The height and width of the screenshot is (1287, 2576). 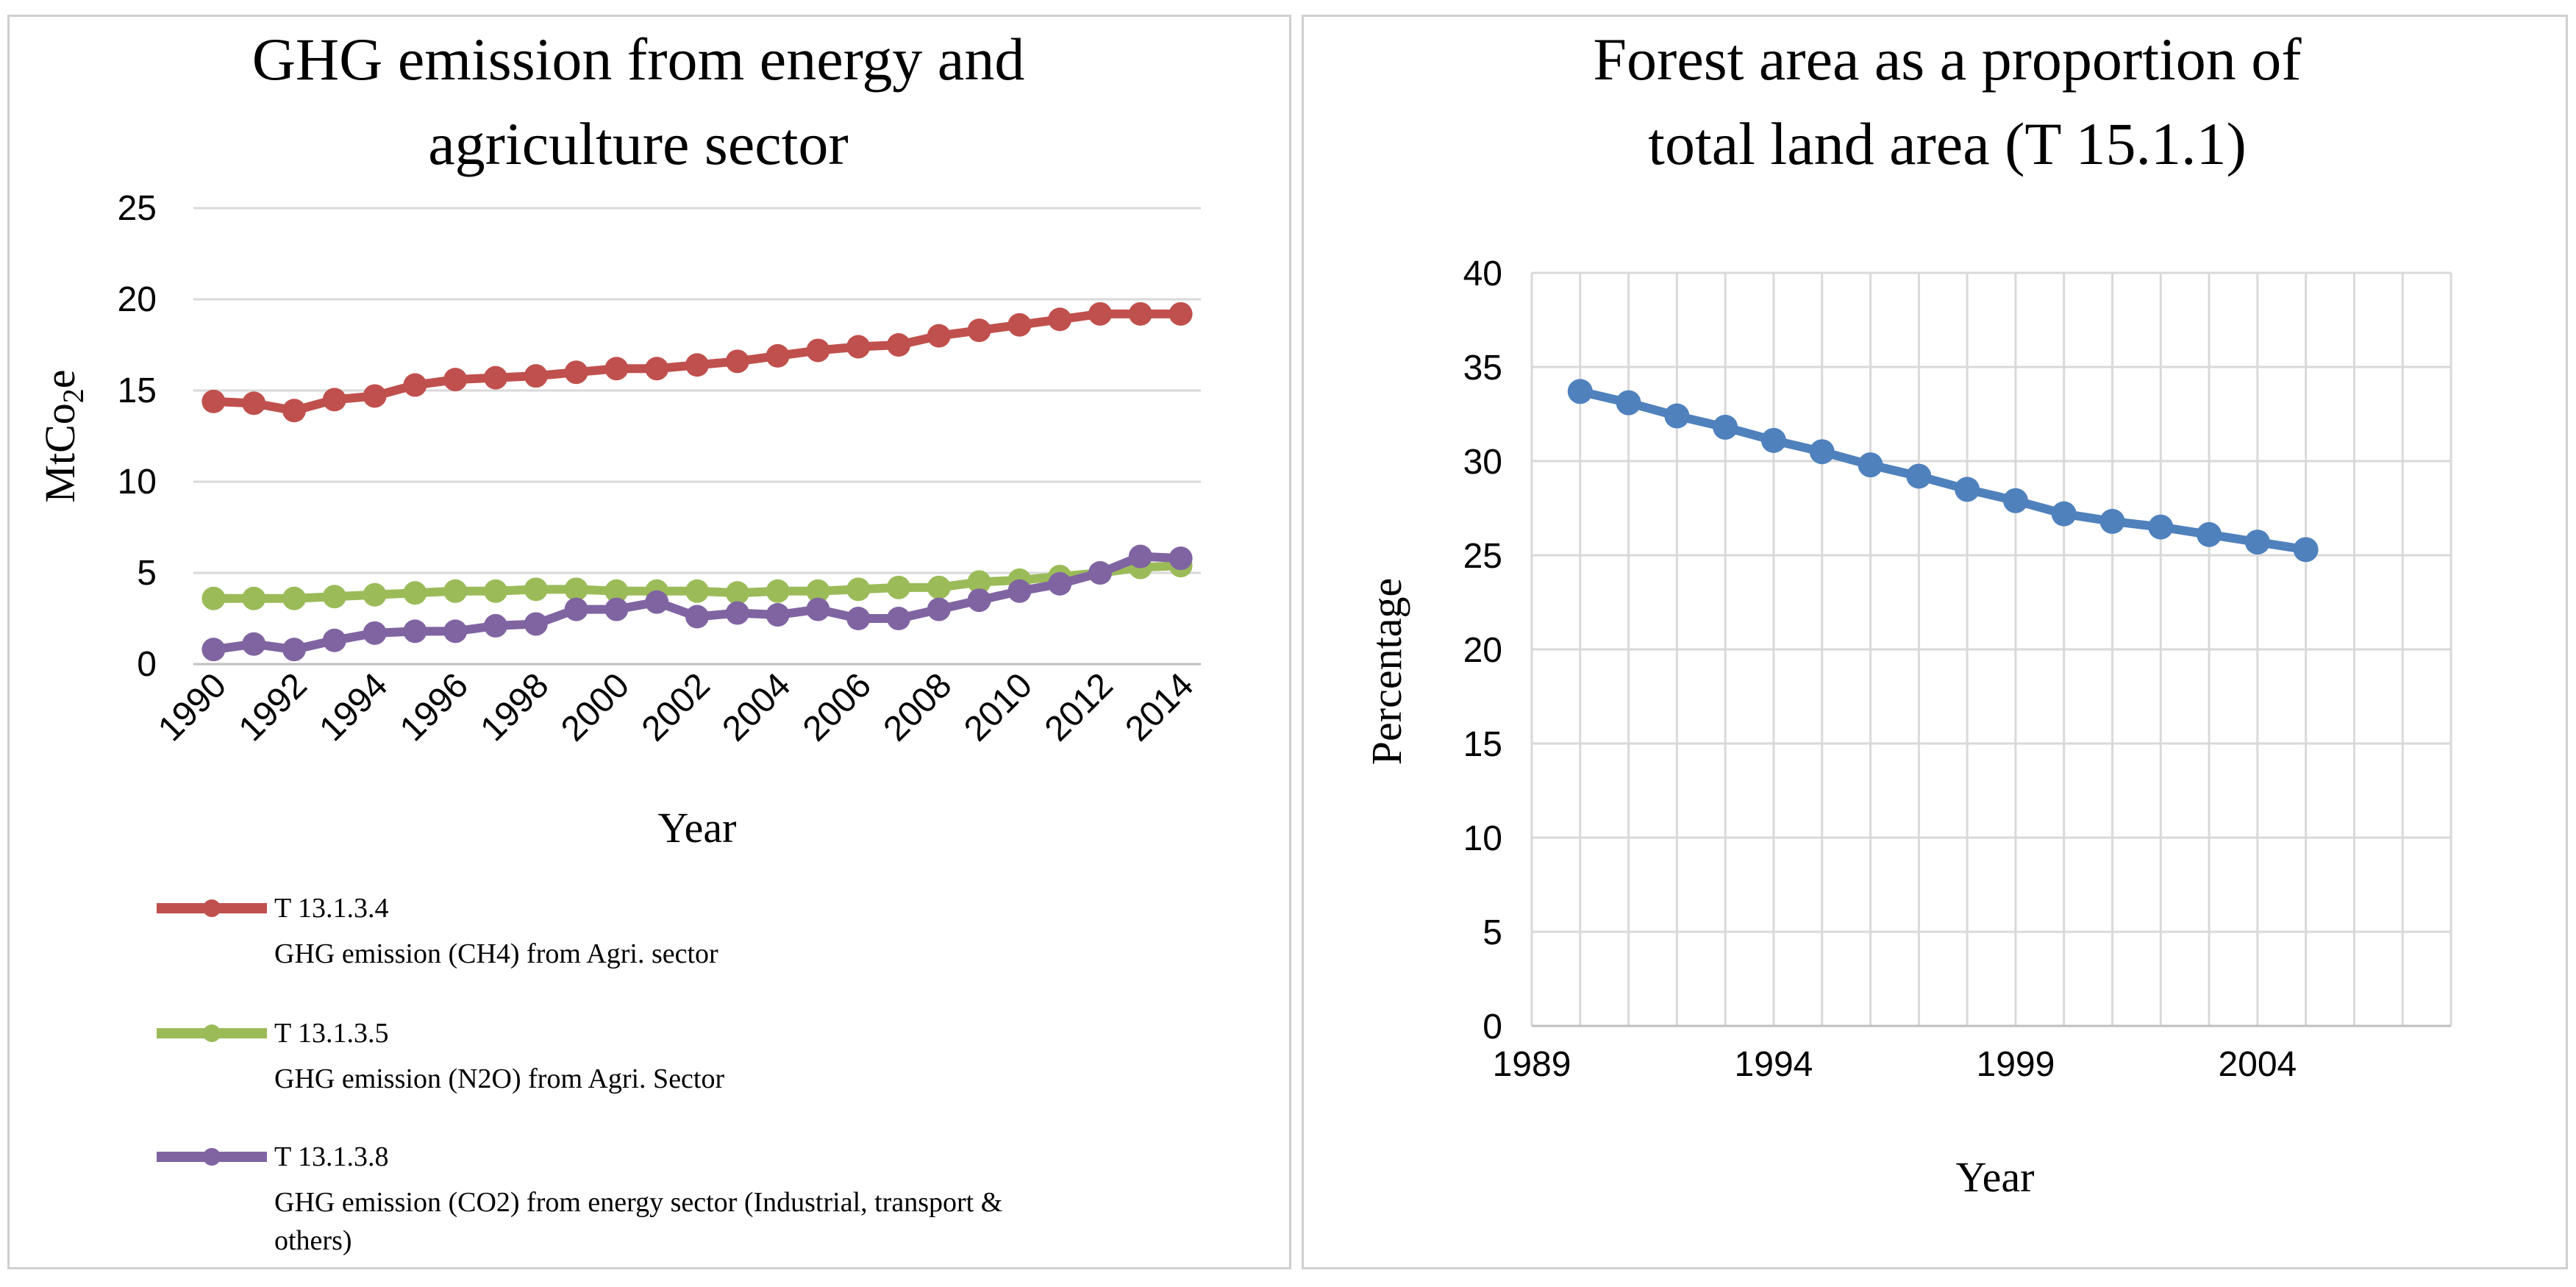 I want to click on chart-title-line-1: Forest area as a proportion of, so click(x=1948, y=59).